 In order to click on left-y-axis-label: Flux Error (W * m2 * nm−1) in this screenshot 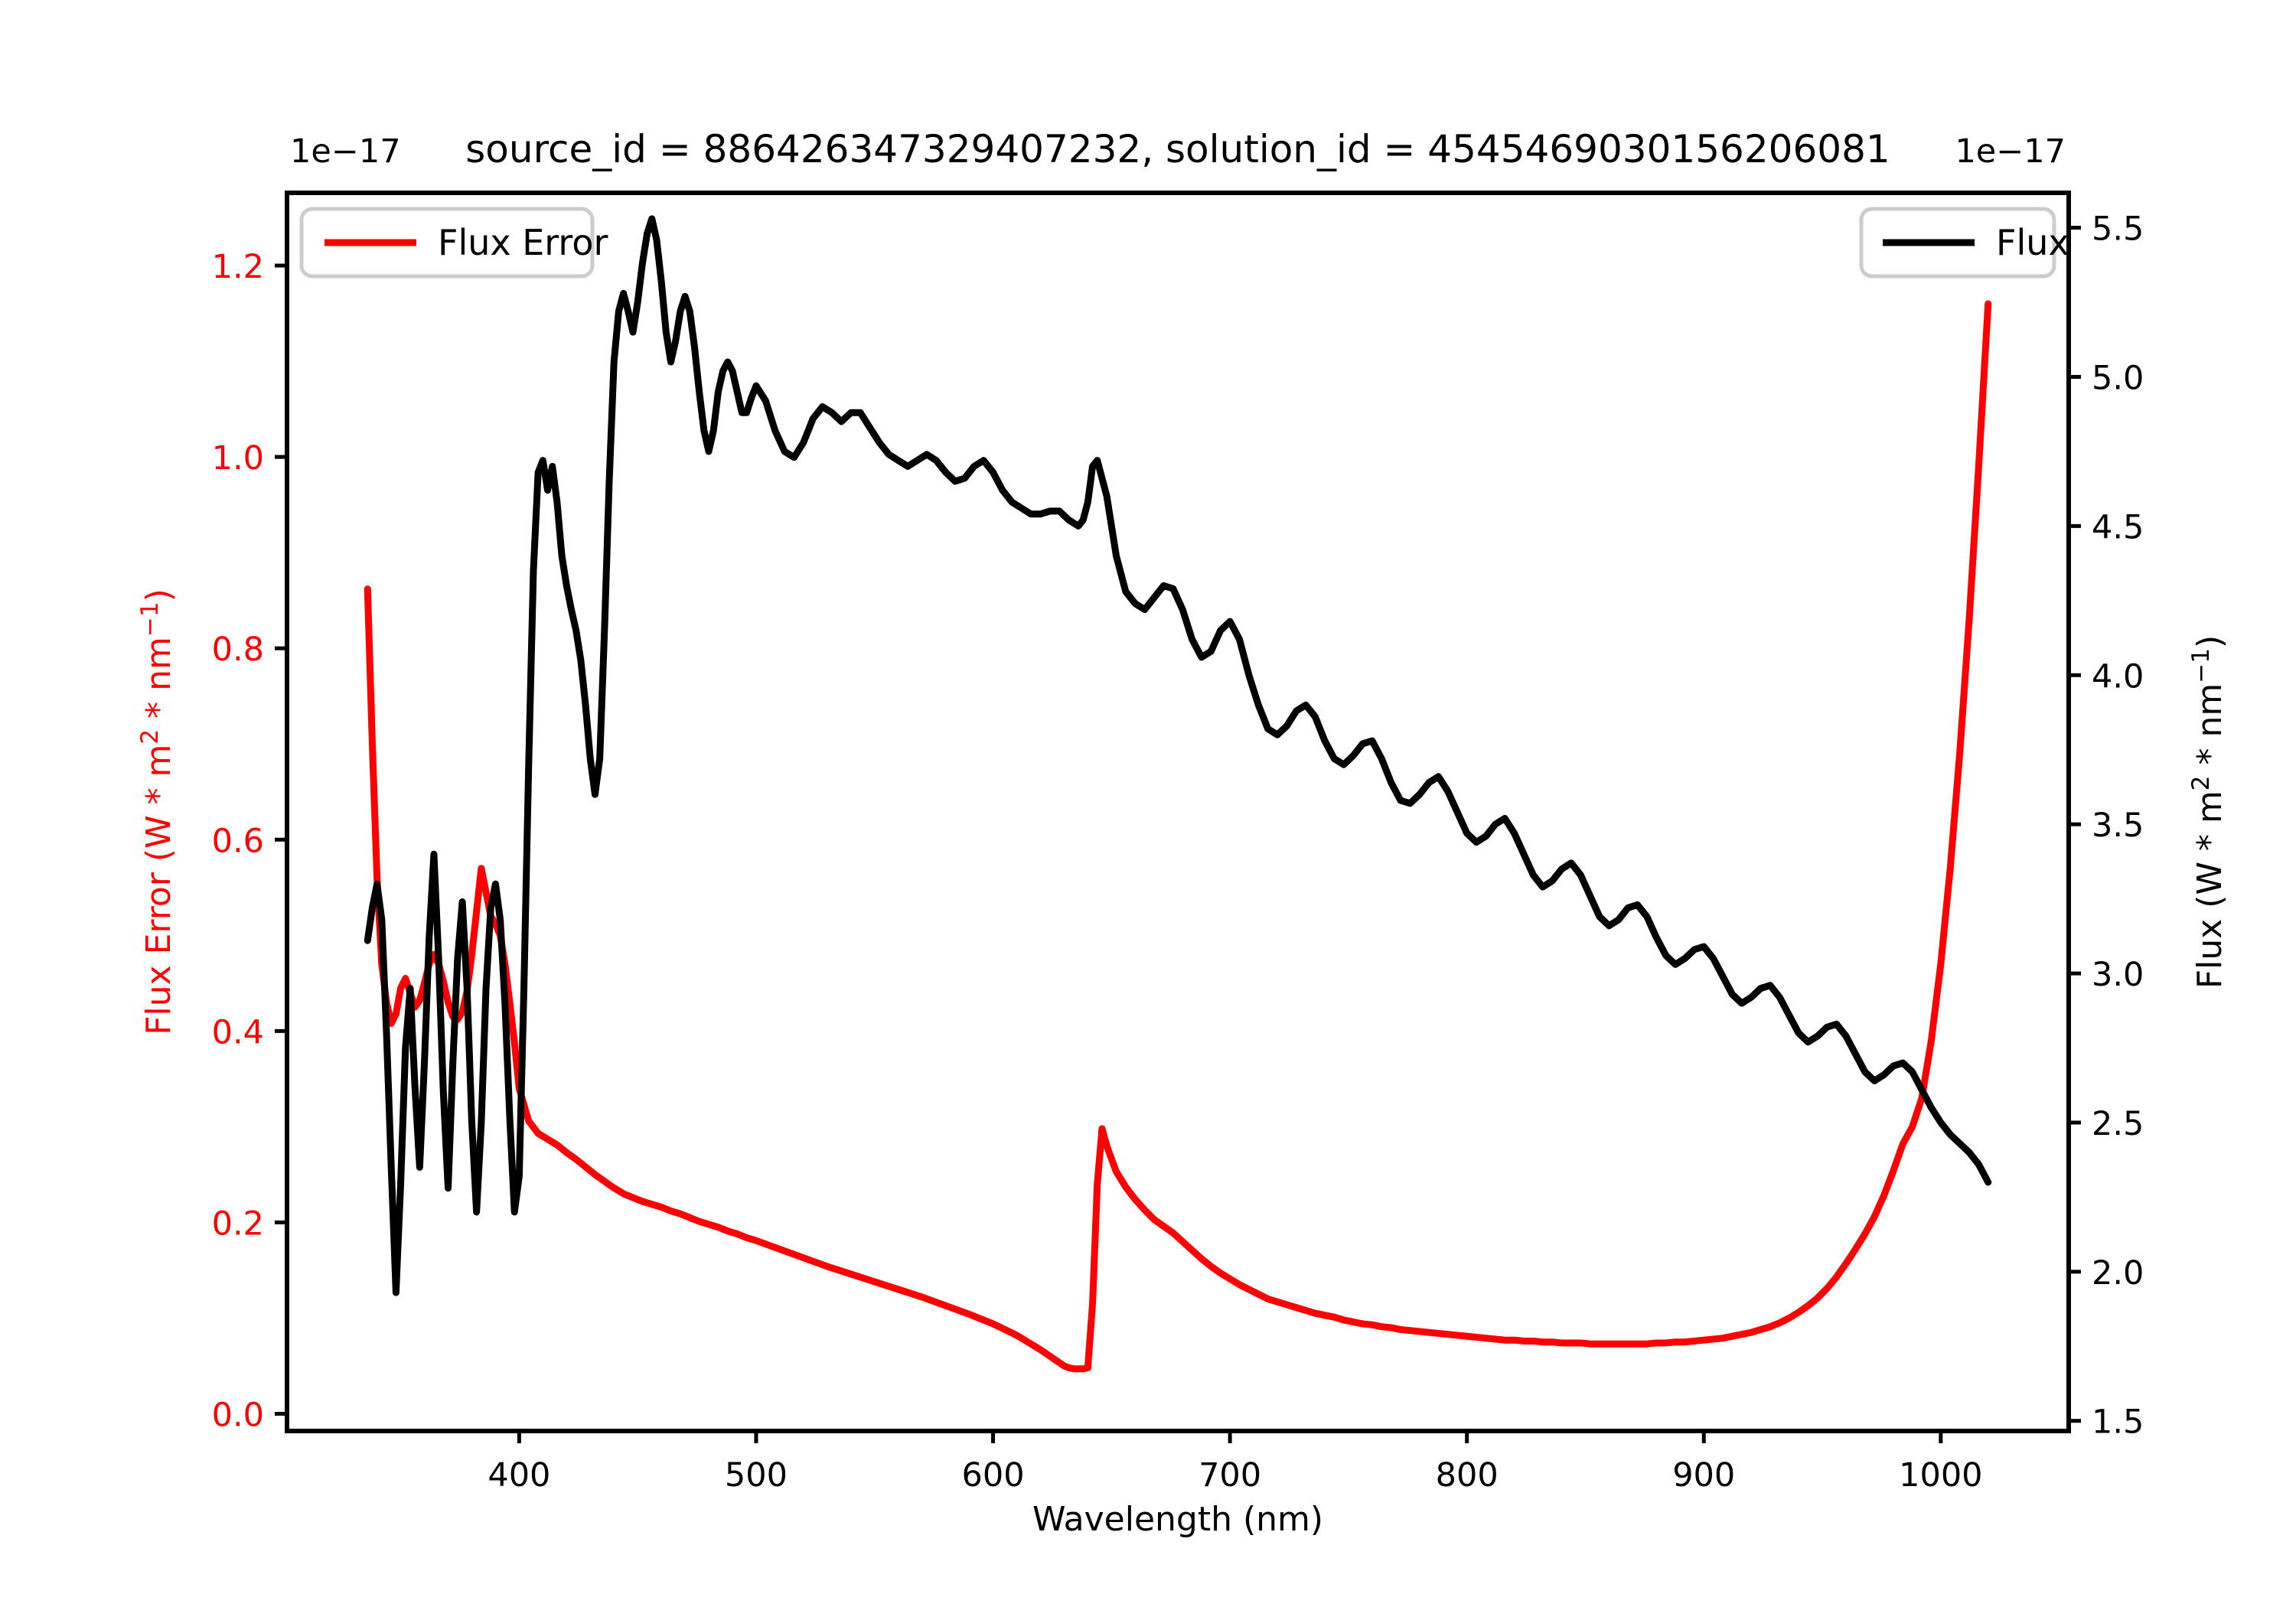, I will do `click(157, 811)`.